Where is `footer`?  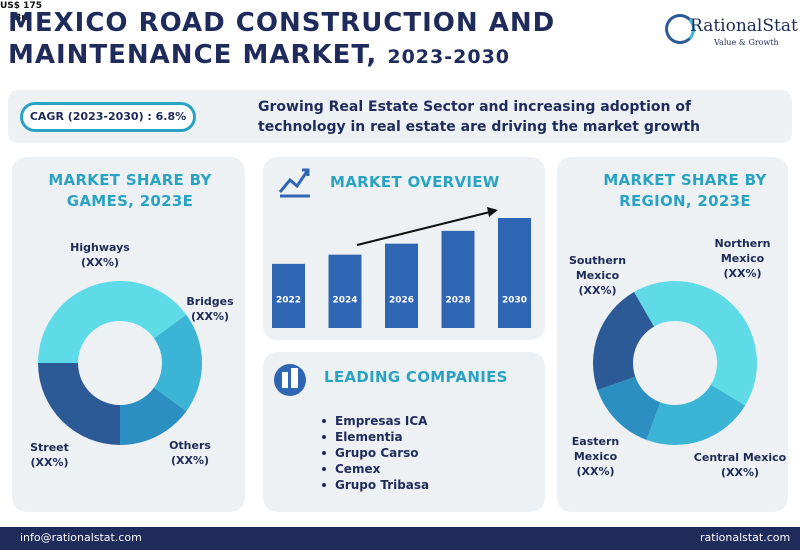
footer is located at coordinates (400, 538).